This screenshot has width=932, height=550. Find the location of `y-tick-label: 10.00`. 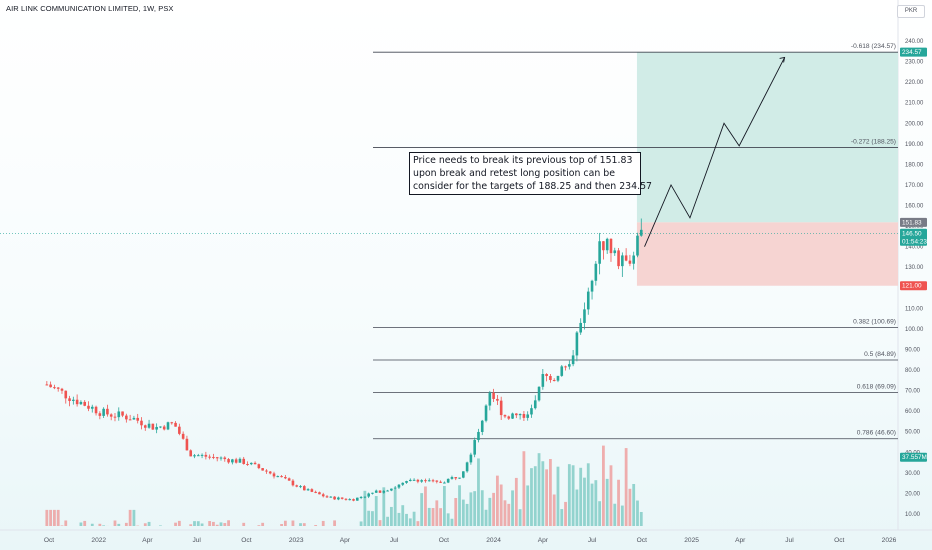

y-tick-label: 10.00 is located at coordinates (913, 515).